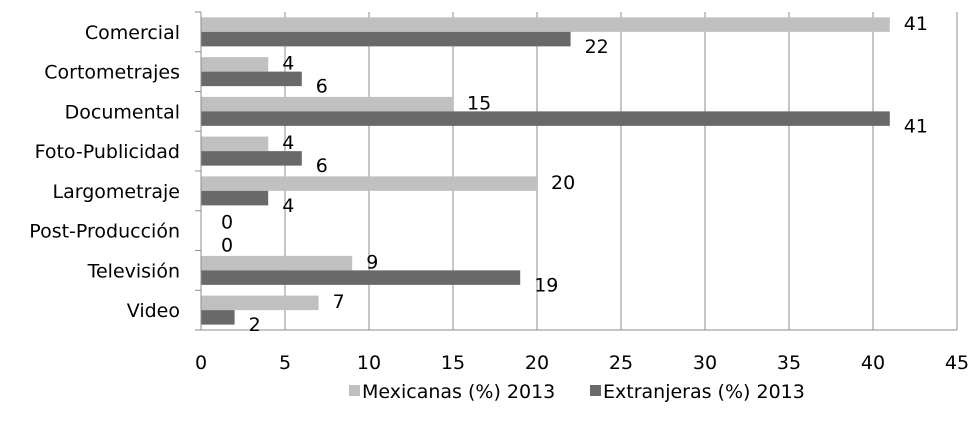 This screenshot has width=972, height=428. I want to click on data-label-1-6: 19, so click(546, 285).